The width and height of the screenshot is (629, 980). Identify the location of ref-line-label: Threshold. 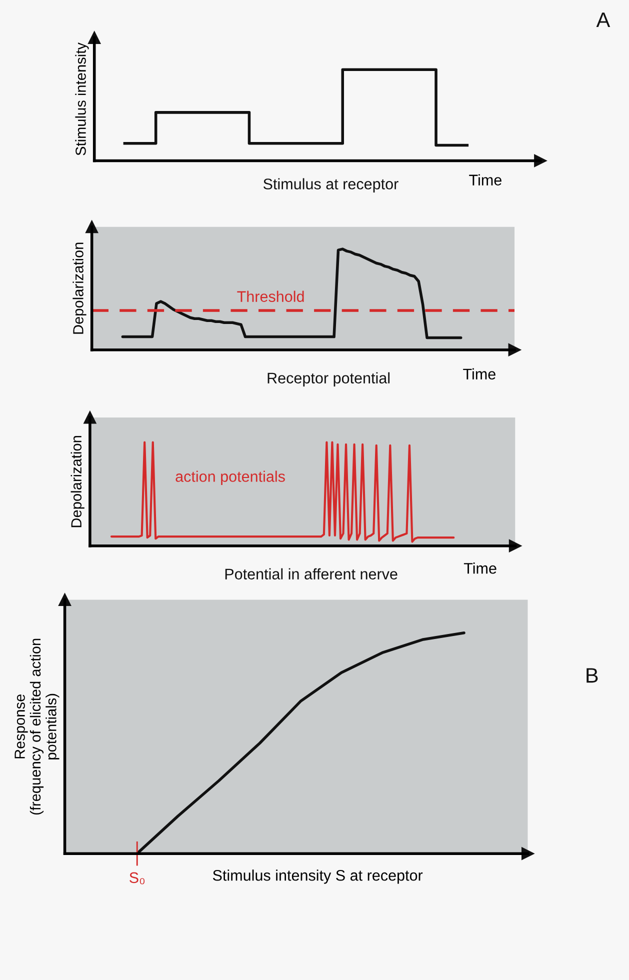
(270, 296).